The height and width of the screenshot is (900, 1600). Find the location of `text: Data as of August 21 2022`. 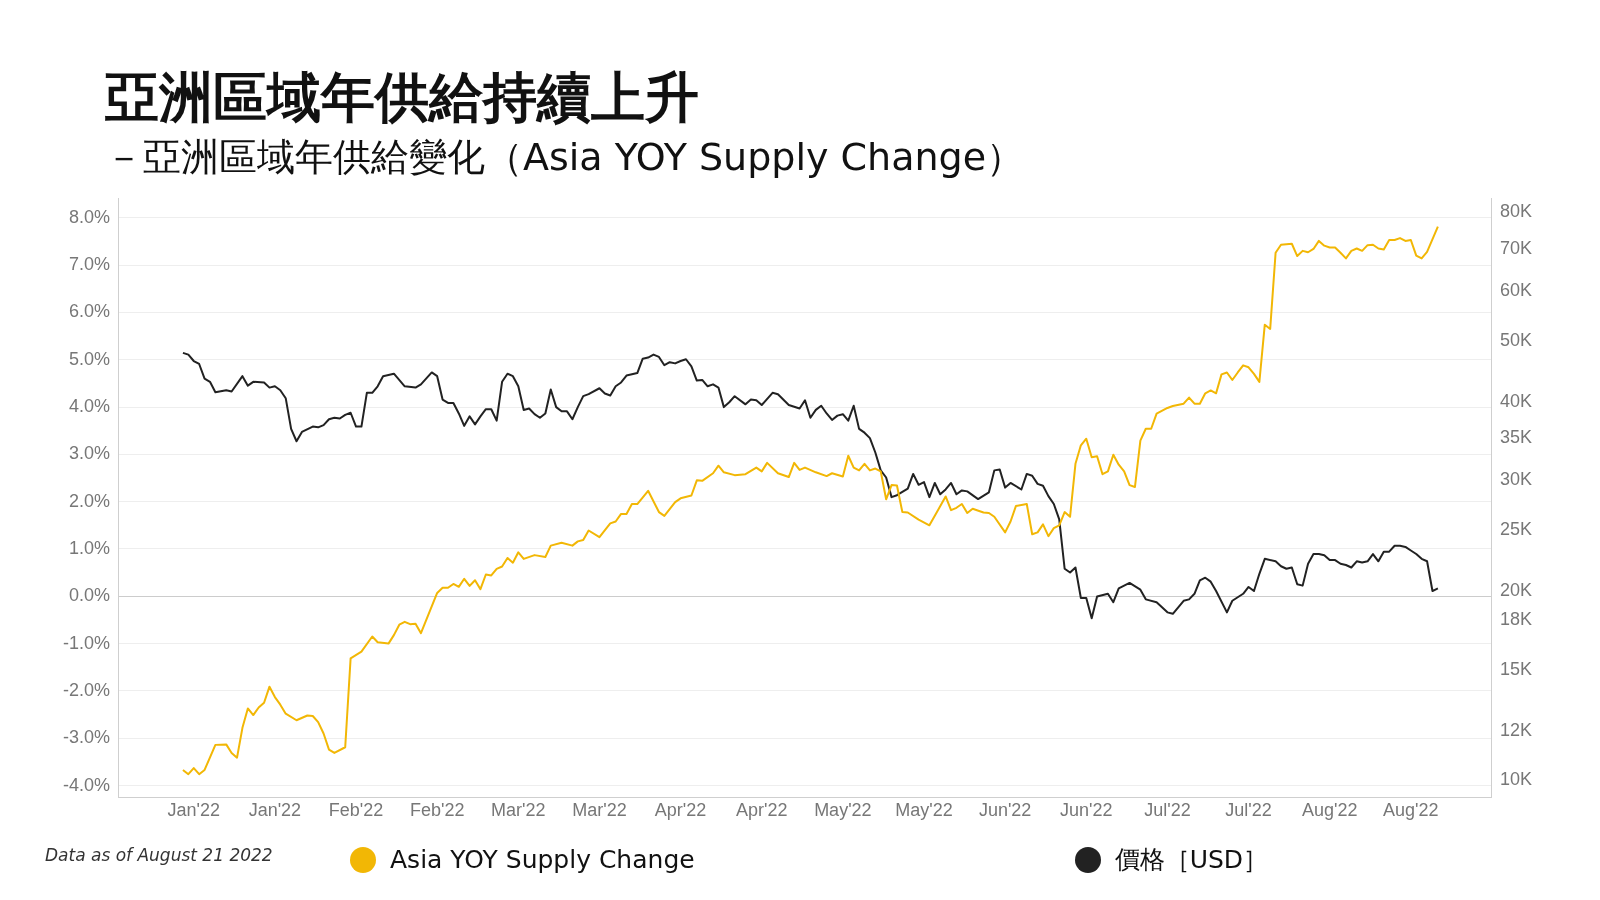

text: Data as of August 21 2022 is located at coordinates (159, 855).